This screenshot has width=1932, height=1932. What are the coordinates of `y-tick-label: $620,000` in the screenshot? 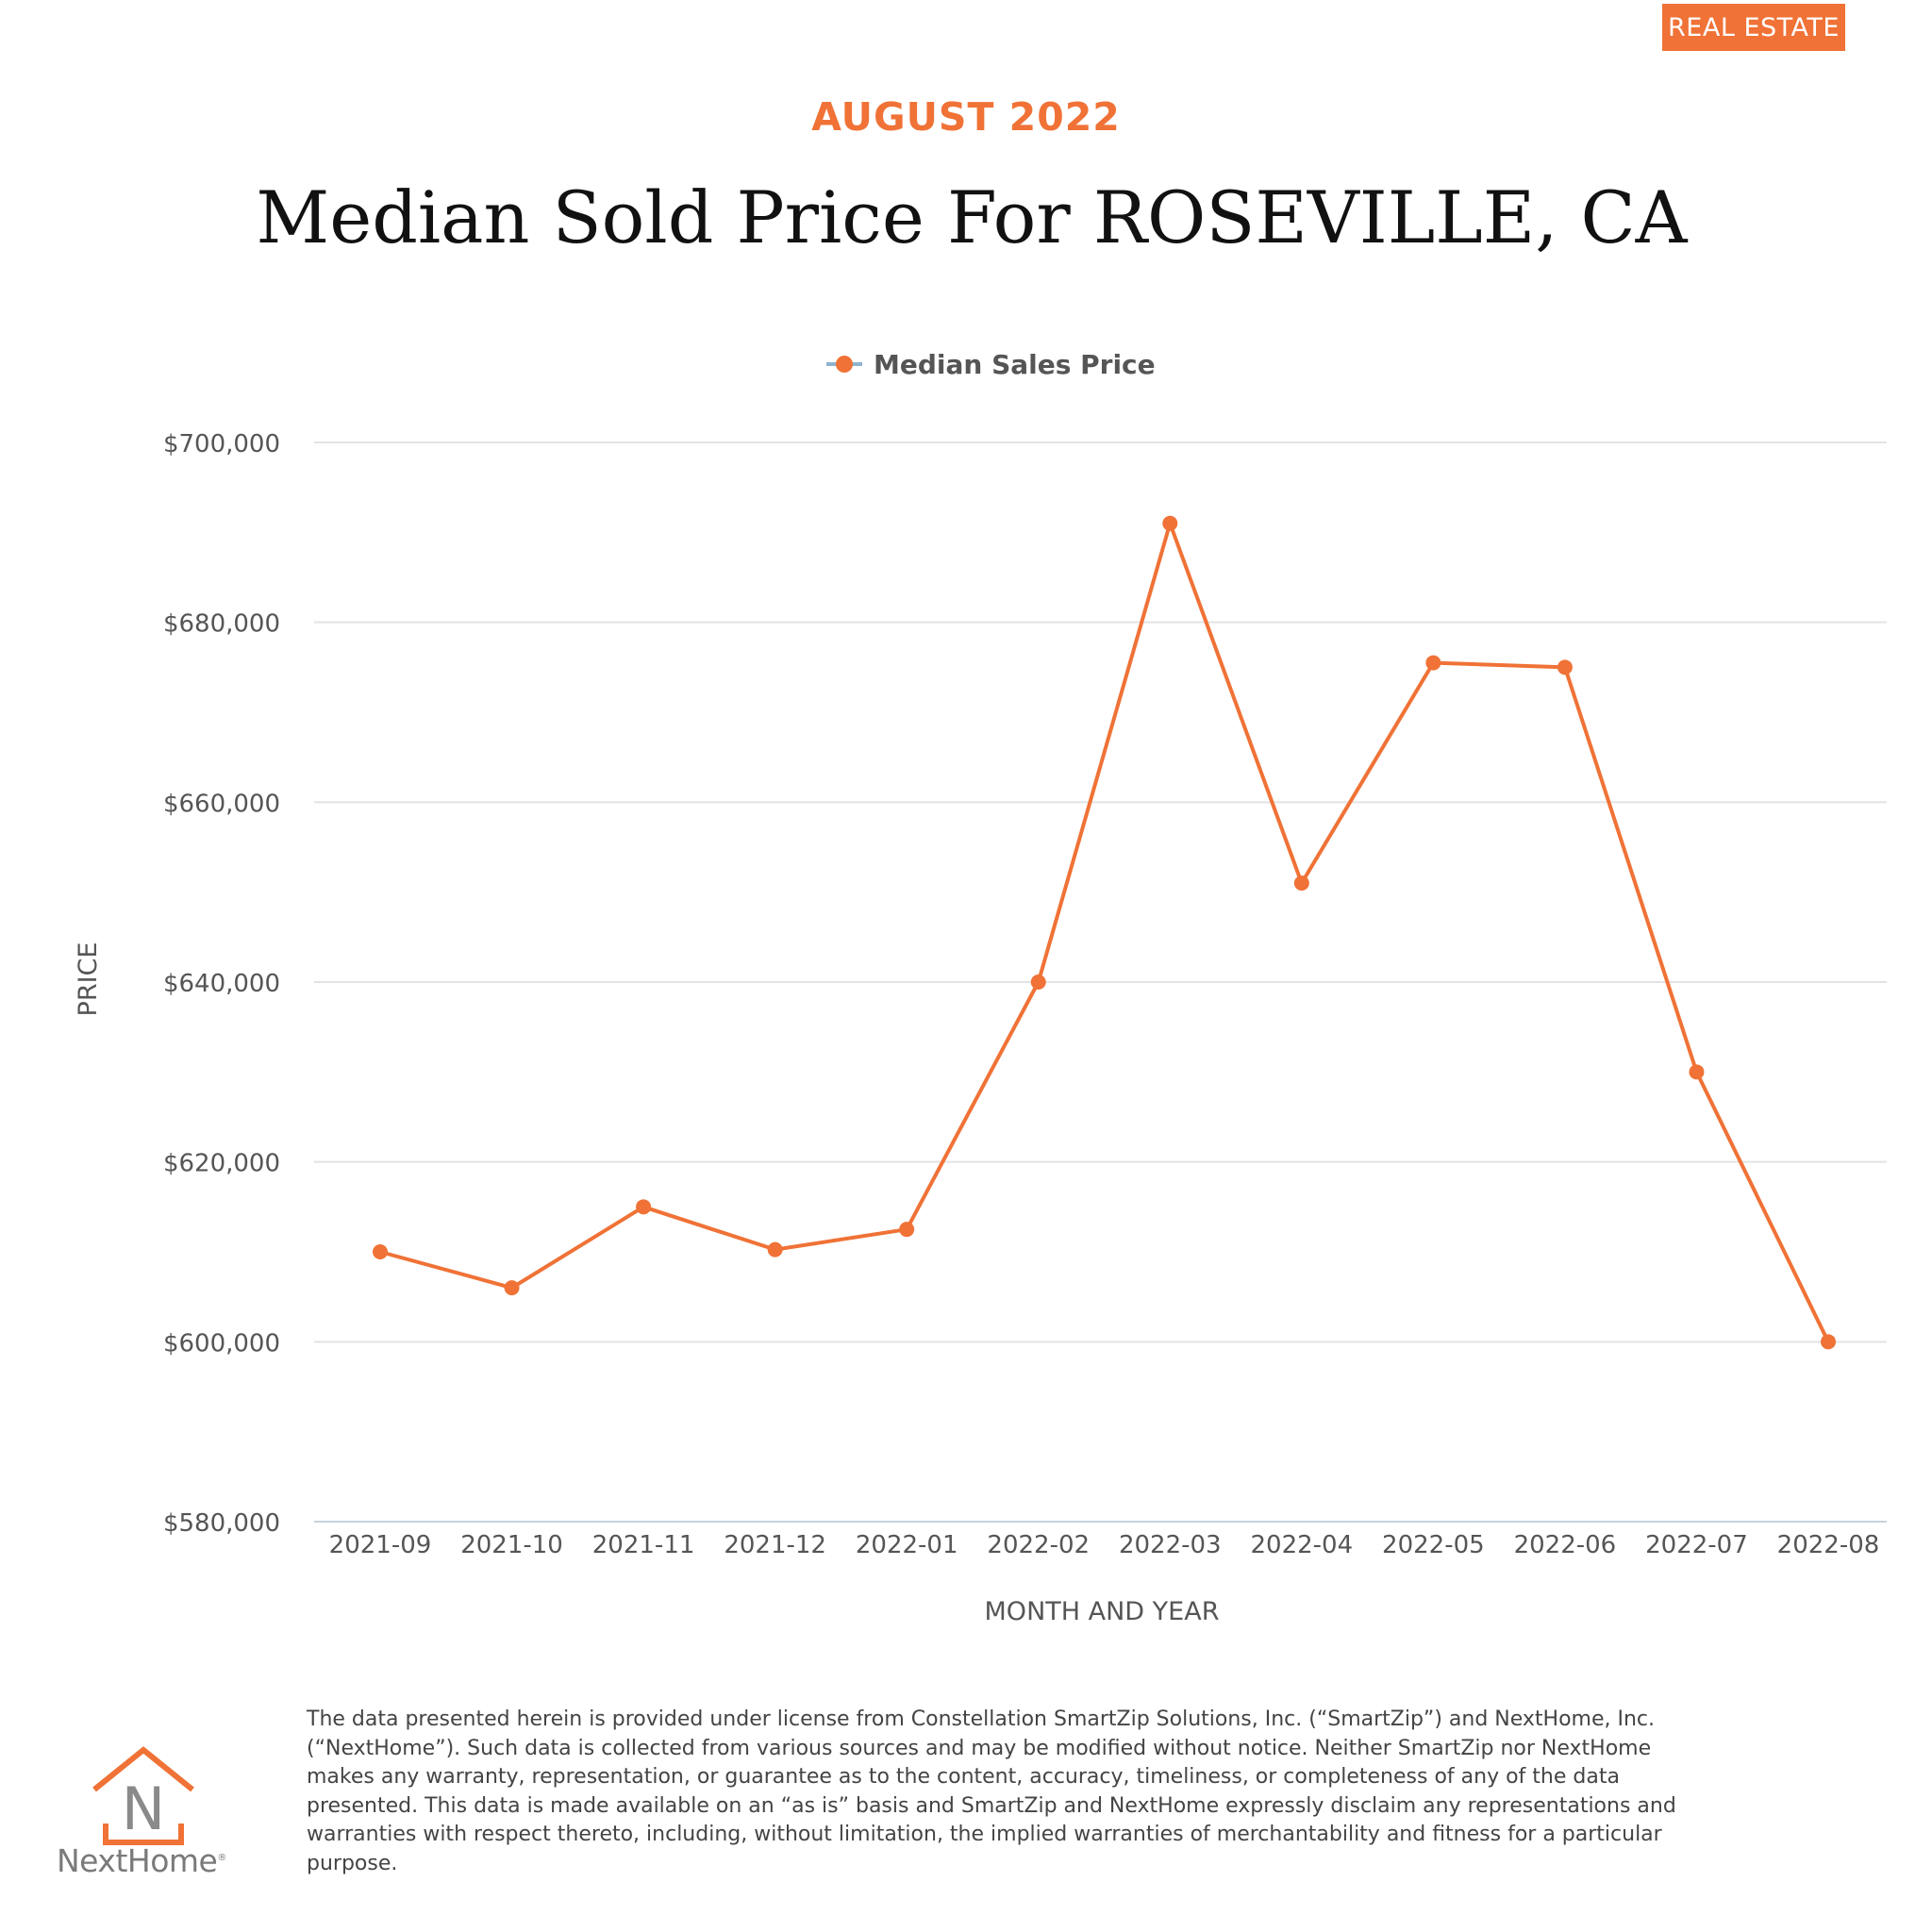 It's located at (221, 1164).